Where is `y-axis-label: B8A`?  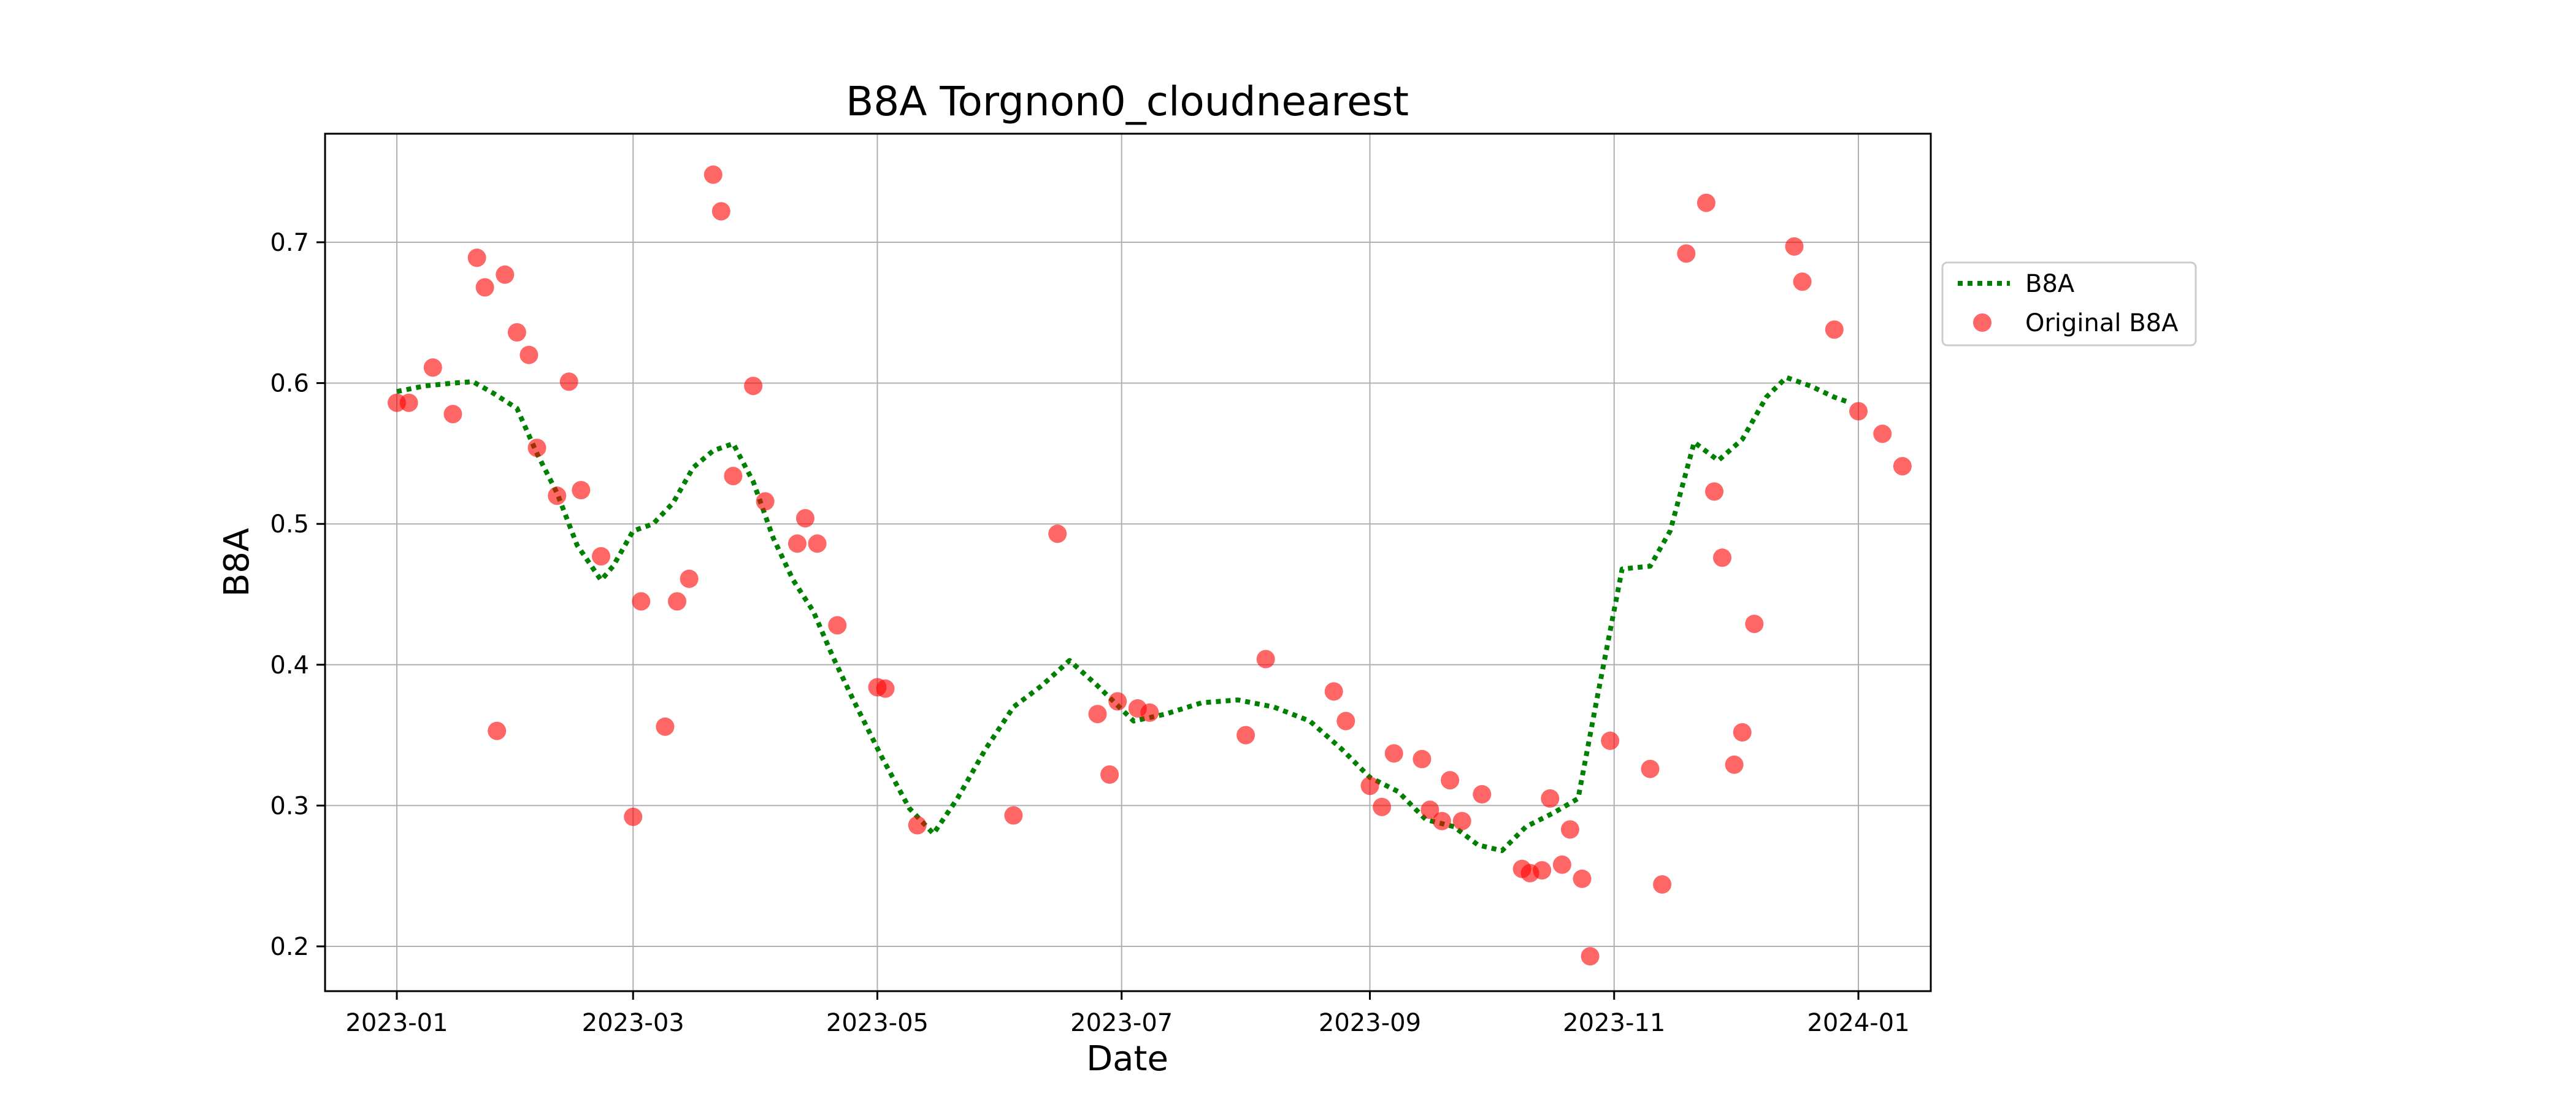
y-axis-label: B8A is located at coordinates (237, 562).